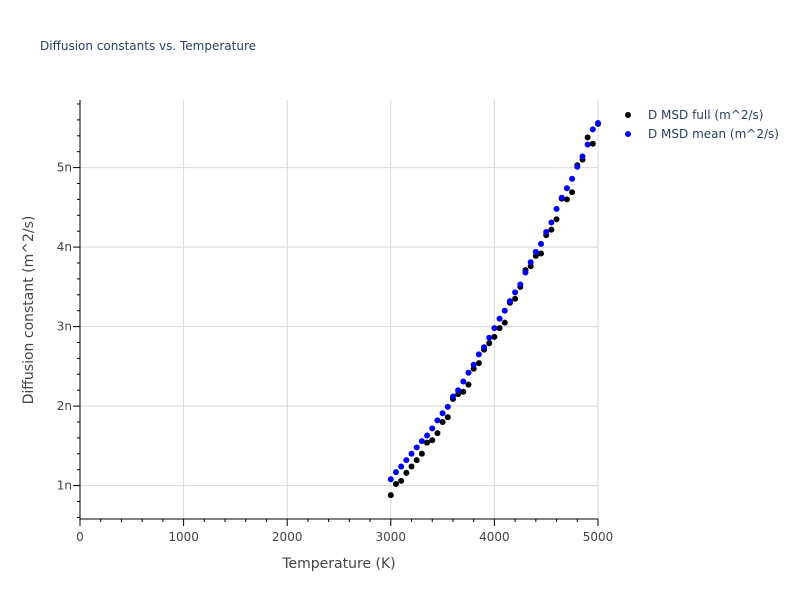 This screenshot has width=800, height=600. What do you see at coordinates (598, 537) in the screenshot?
I see `x-tick-label: 5000` at bounding box center [598, 537].